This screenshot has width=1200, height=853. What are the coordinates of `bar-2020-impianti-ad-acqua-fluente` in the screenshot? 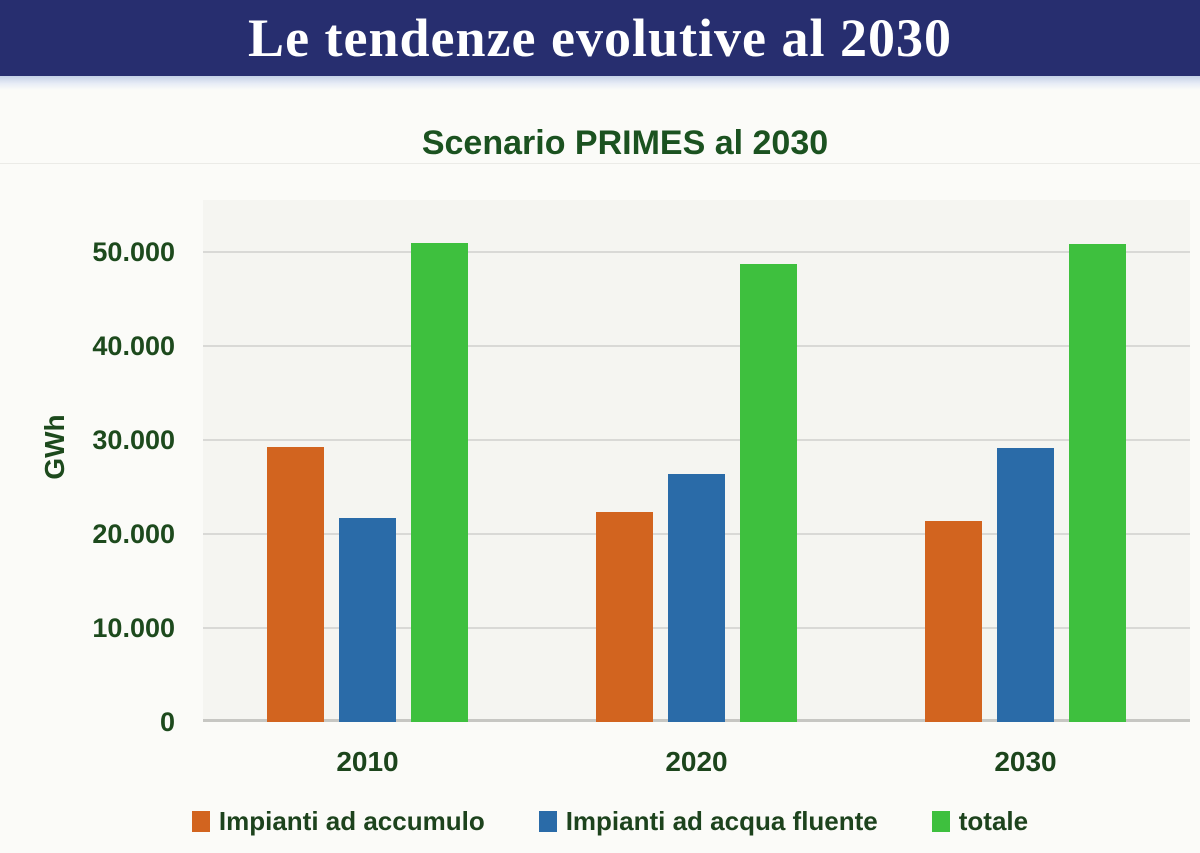 It's located at (696, 597).